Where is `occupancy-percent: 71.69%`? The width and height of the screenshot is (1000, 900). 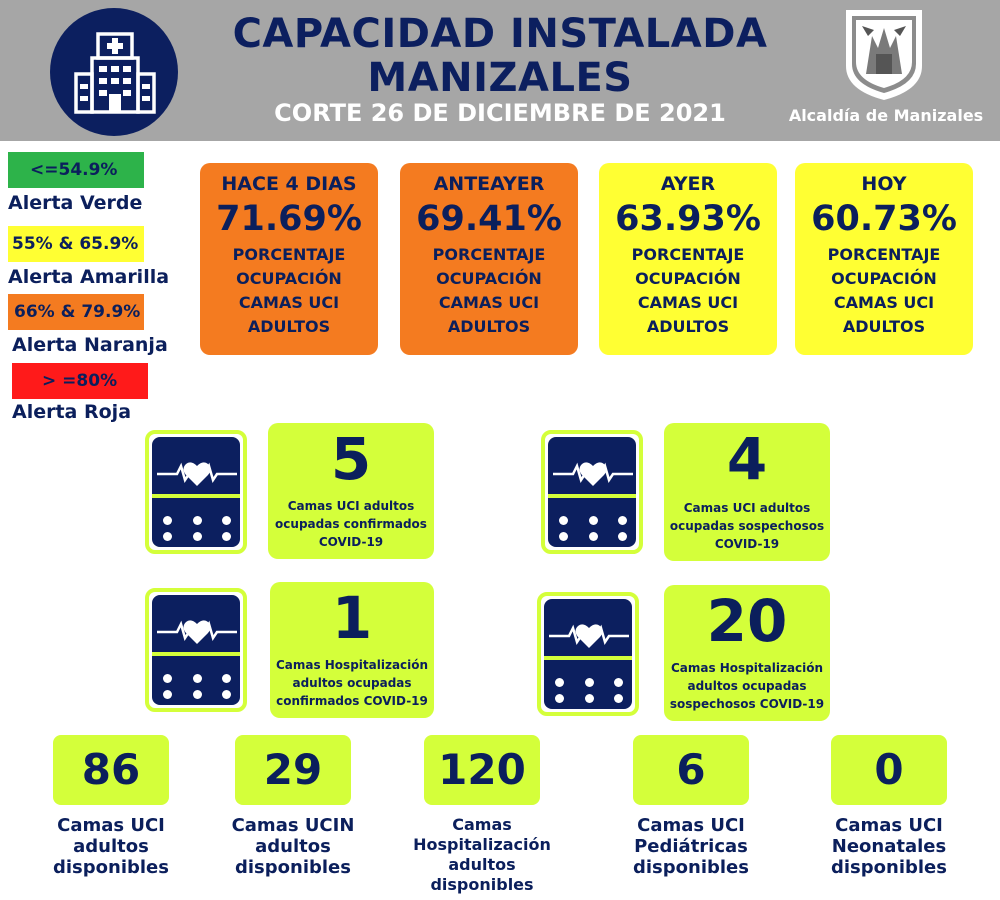 occupancy-percent: 71.69% is located at coordinates (289, 219).